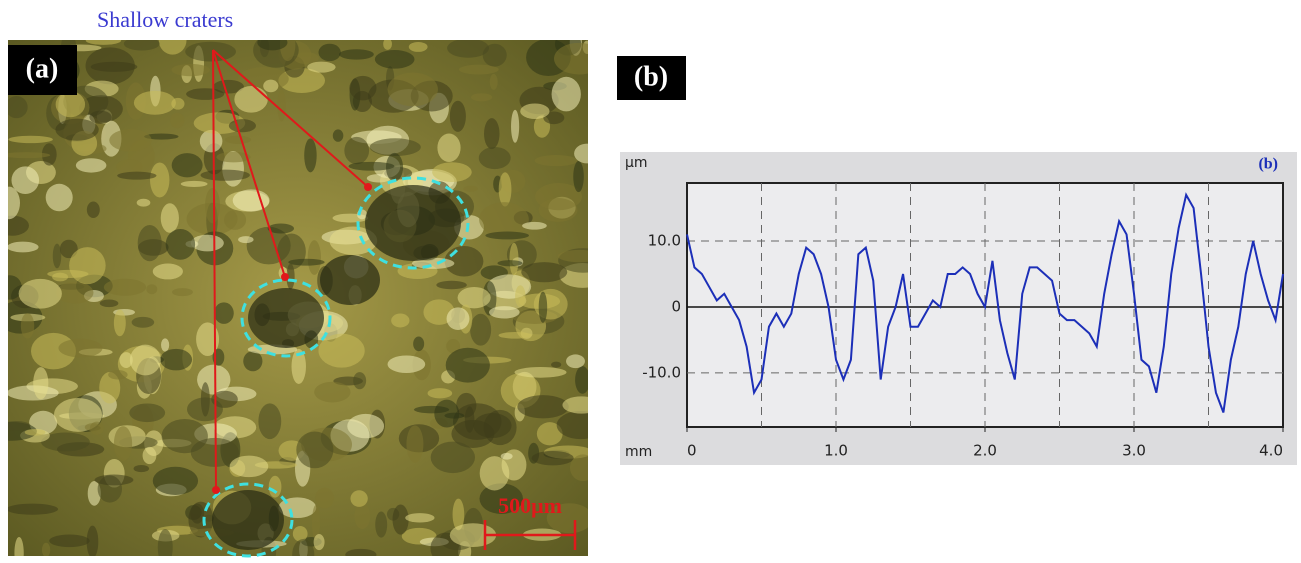 This screenshot has height=563, width=1301. What do you see at coordinates (664, 241) in the screenshot?
I see `y-tick-label: 10.0` at bounding box center [664, 241].